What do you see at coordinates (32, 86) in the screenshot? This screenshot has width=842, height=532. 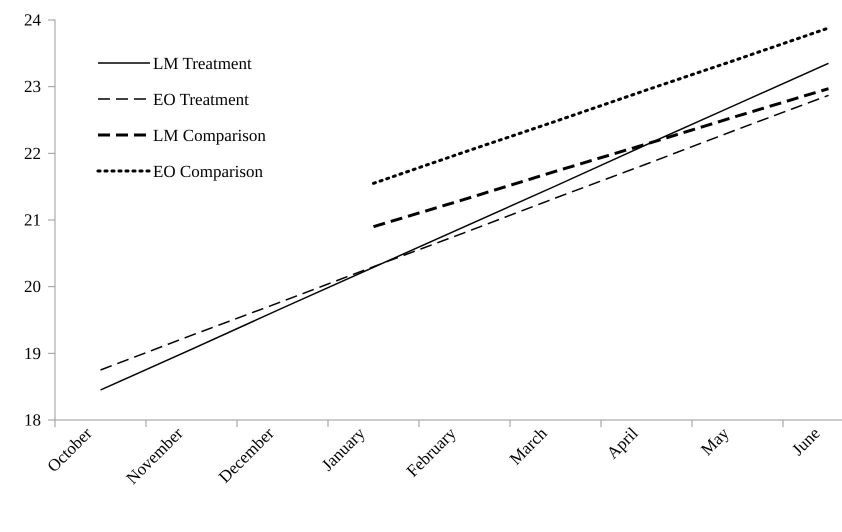 I see `y-tick-label: 23` at bounding box center [32, 86].